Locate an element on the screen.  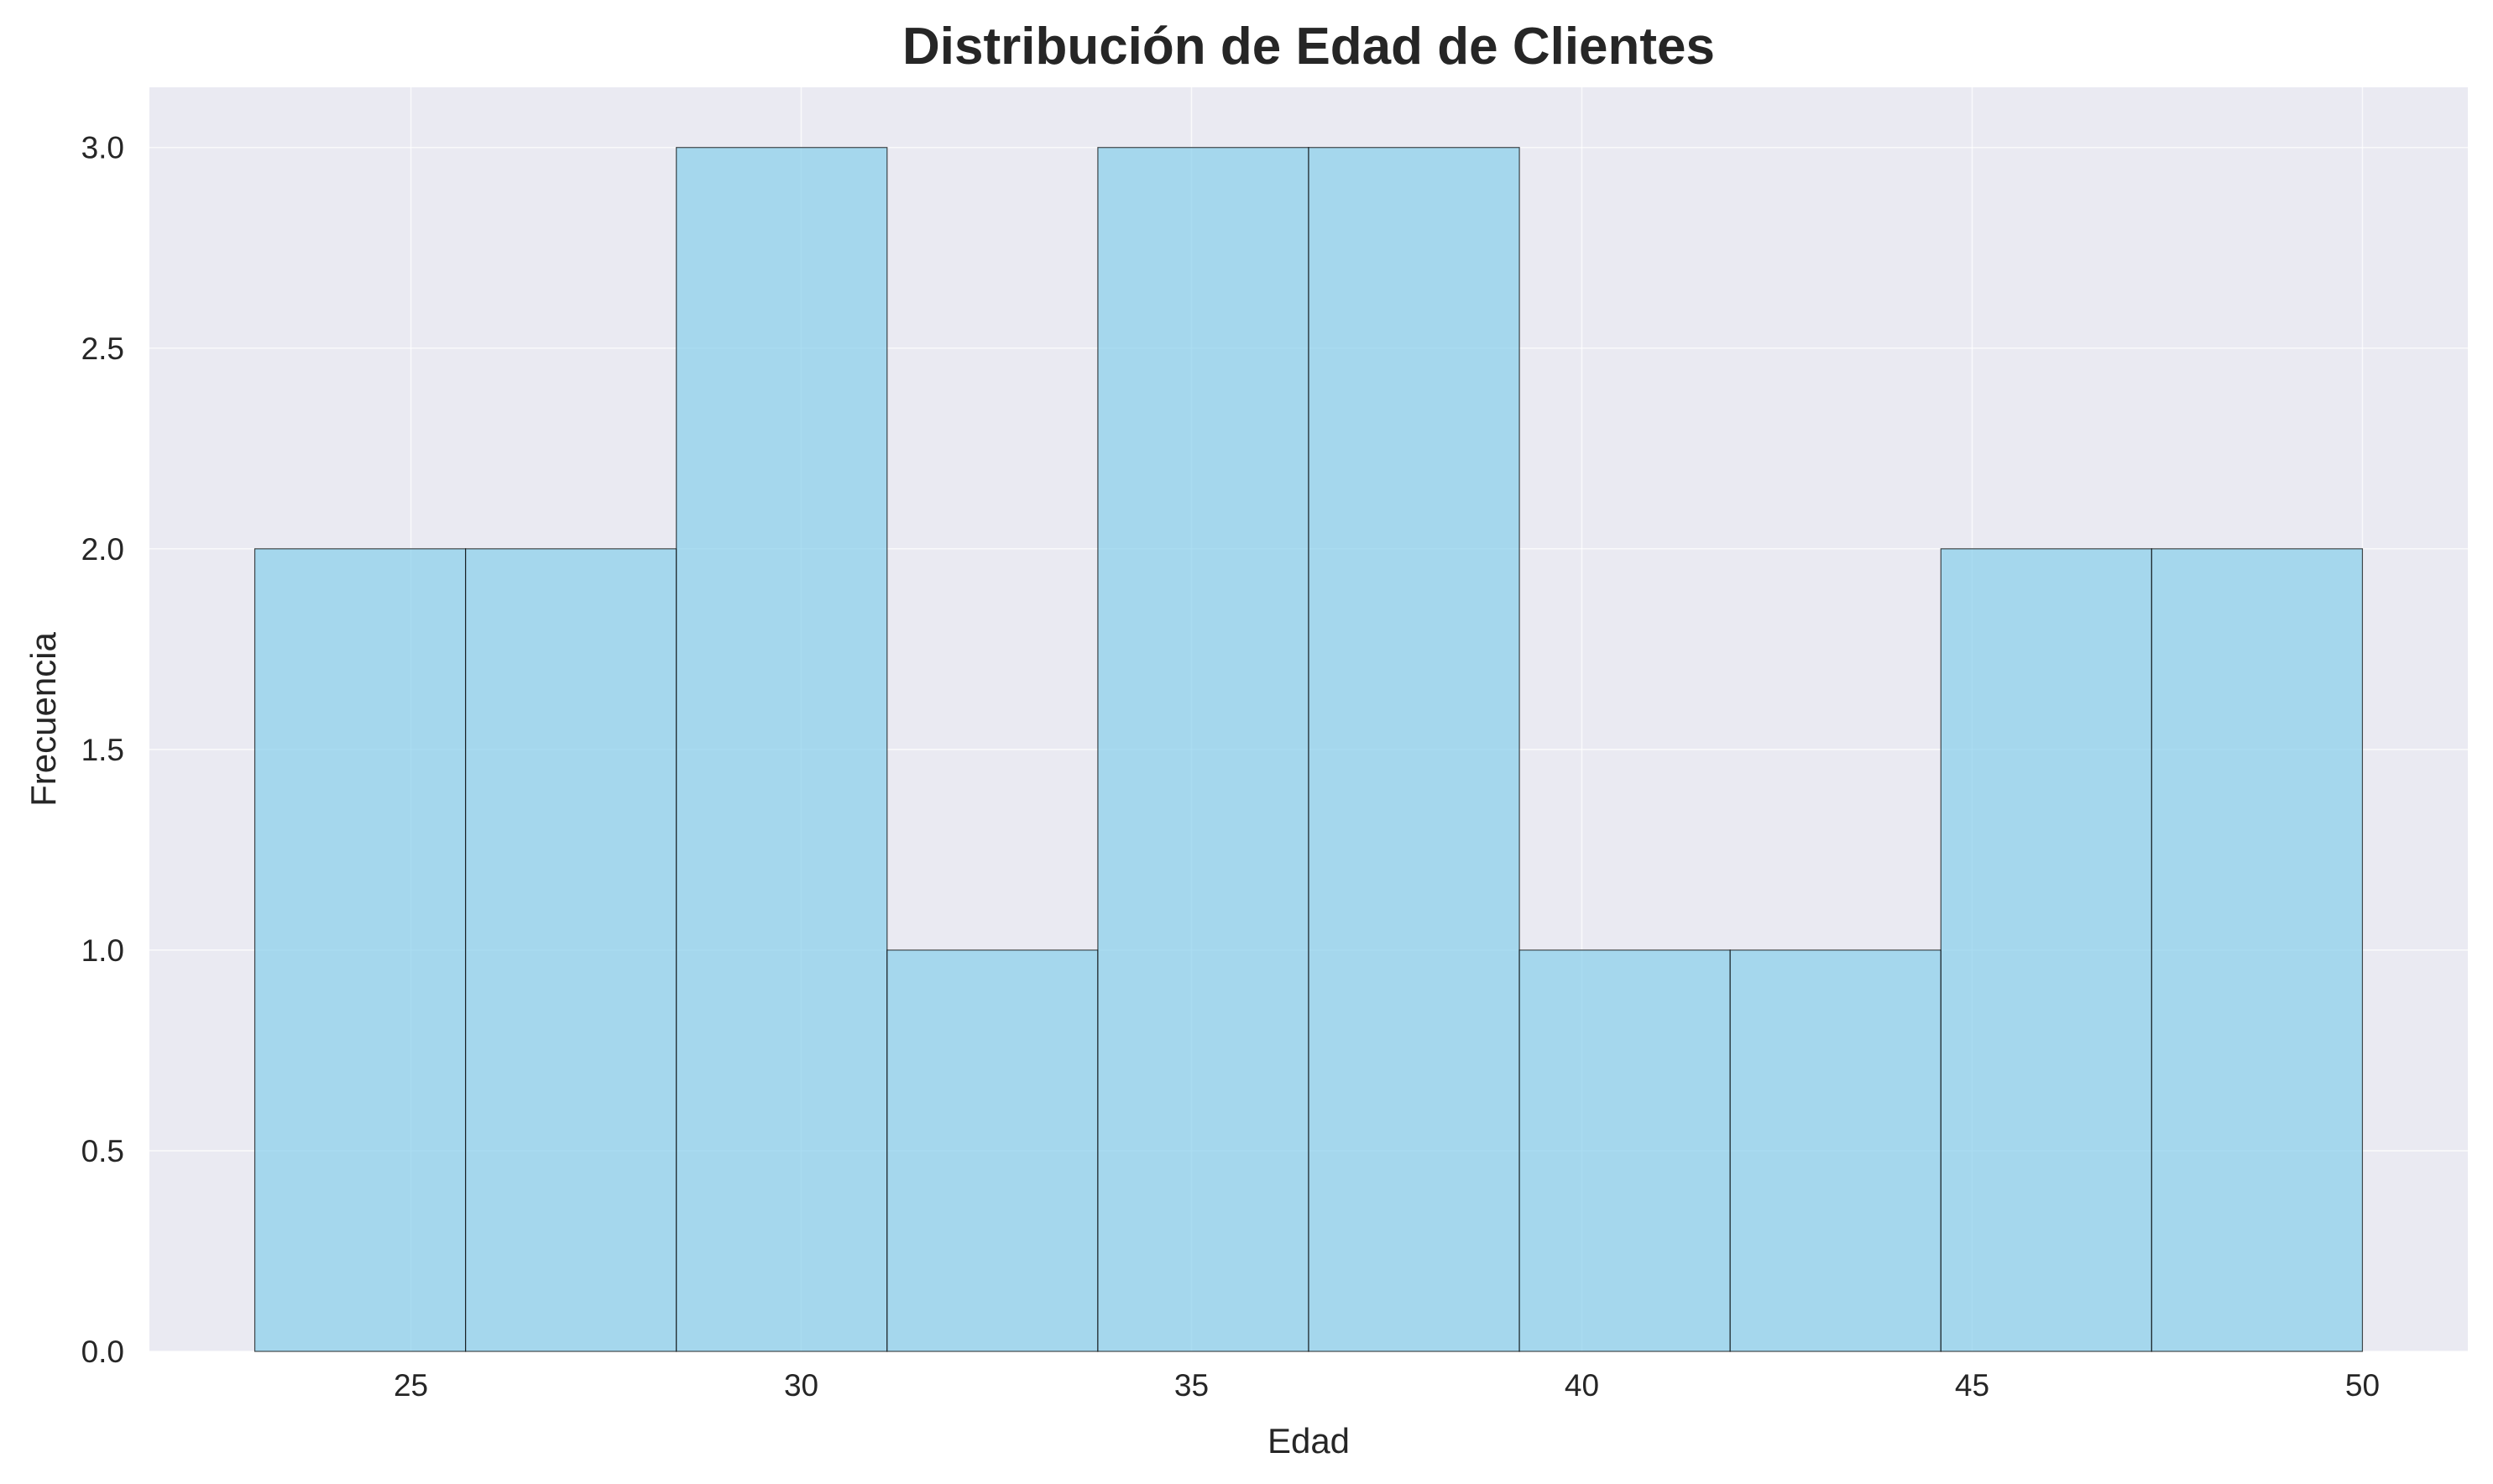
y-tick-label: 0.5 is located at coordinates (102, 1151).